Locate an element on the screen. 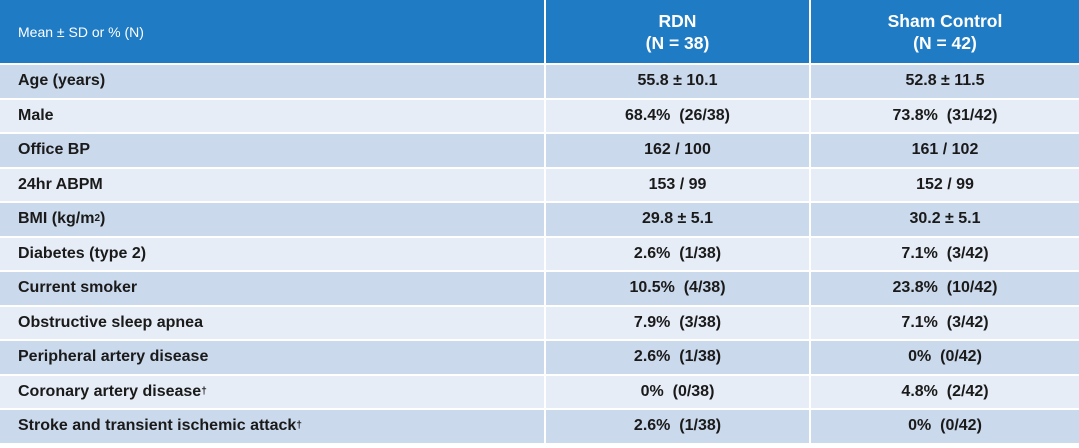 The width and height of the screenshot is (1079, 448). rdn-value-cell: 153 / 99 is located at coordinates (678, 184).